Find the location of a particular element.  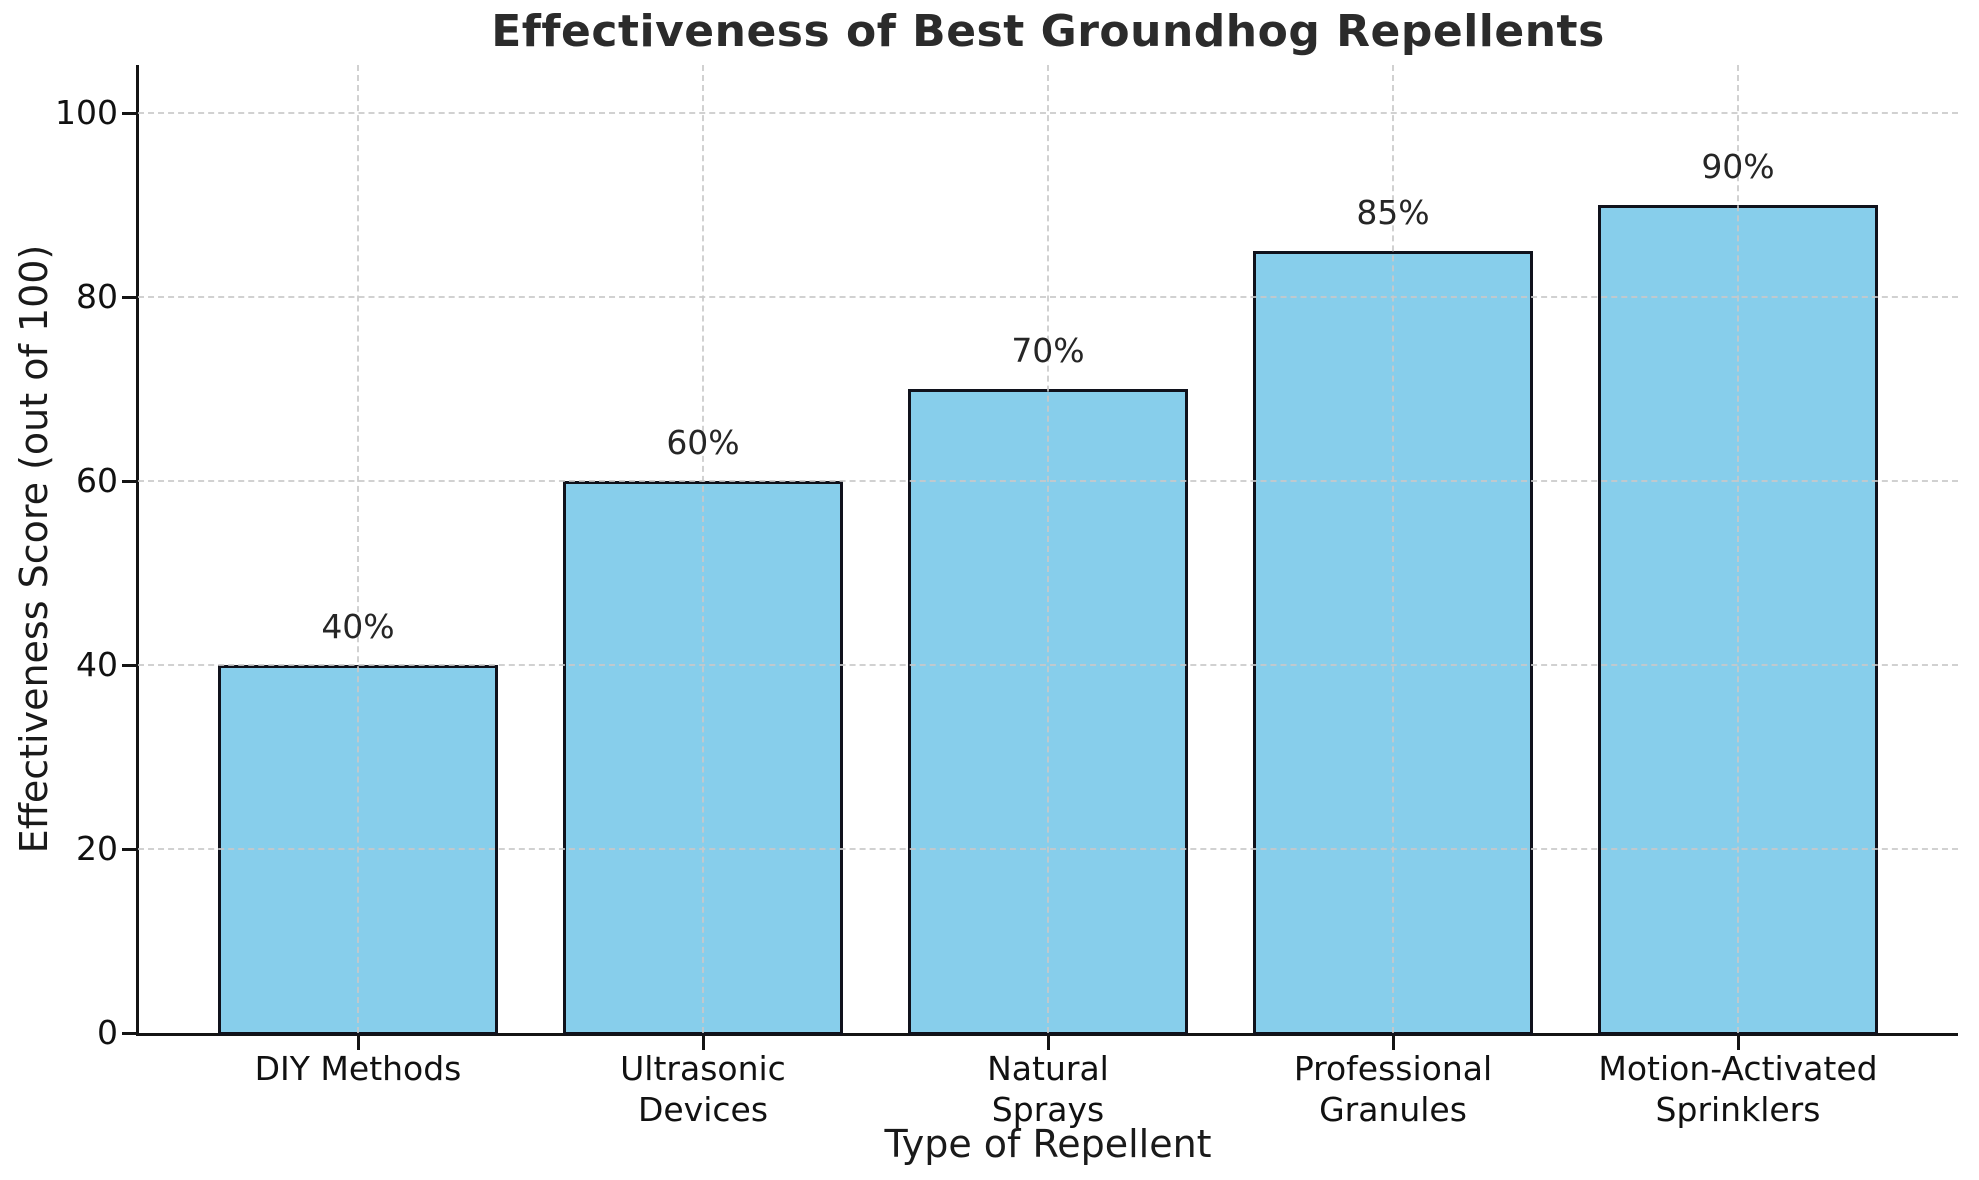

bar-value-label: 90% is located at coordinates (1738, 166).